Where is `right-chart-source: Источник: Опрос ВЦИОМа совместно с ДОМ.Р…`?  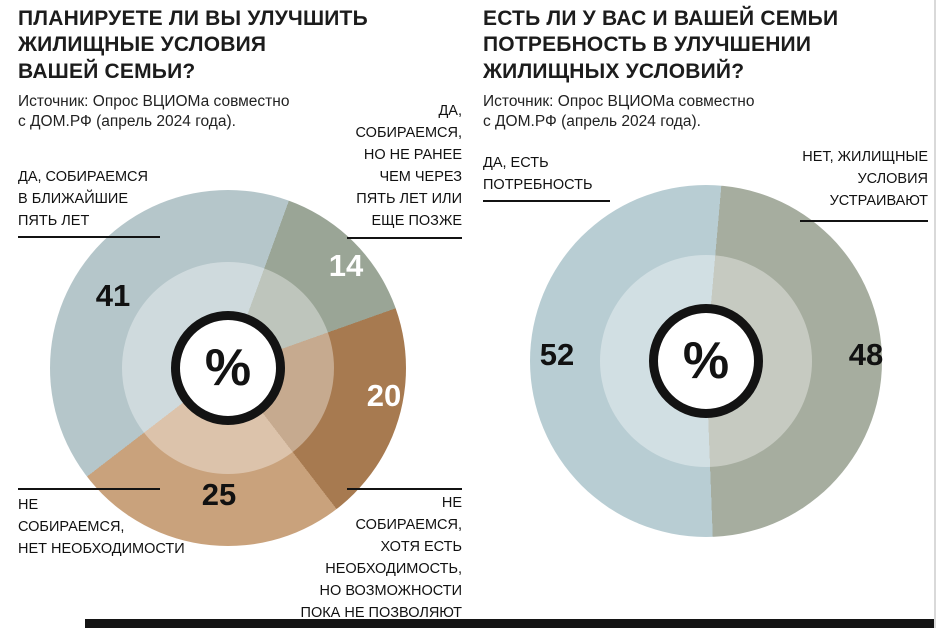
right-chart-source: Источник: Опрос ВЦИОМа совместно с ДОМ.Р… is located at coordinates (619, 112).